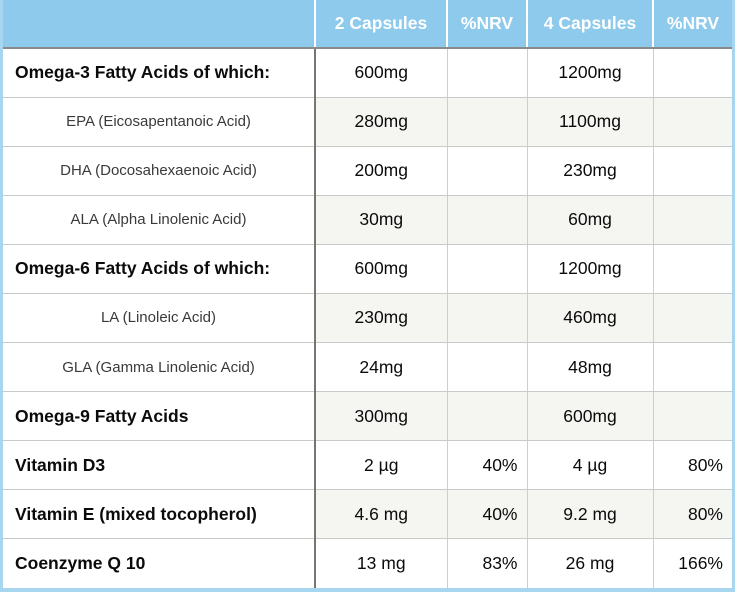  What do you see at coordinates (159, 514) in the screenshot?
I see `nutrient-label: Vitamin E (mixed tocopherol)` at bounding box center [159, 514].